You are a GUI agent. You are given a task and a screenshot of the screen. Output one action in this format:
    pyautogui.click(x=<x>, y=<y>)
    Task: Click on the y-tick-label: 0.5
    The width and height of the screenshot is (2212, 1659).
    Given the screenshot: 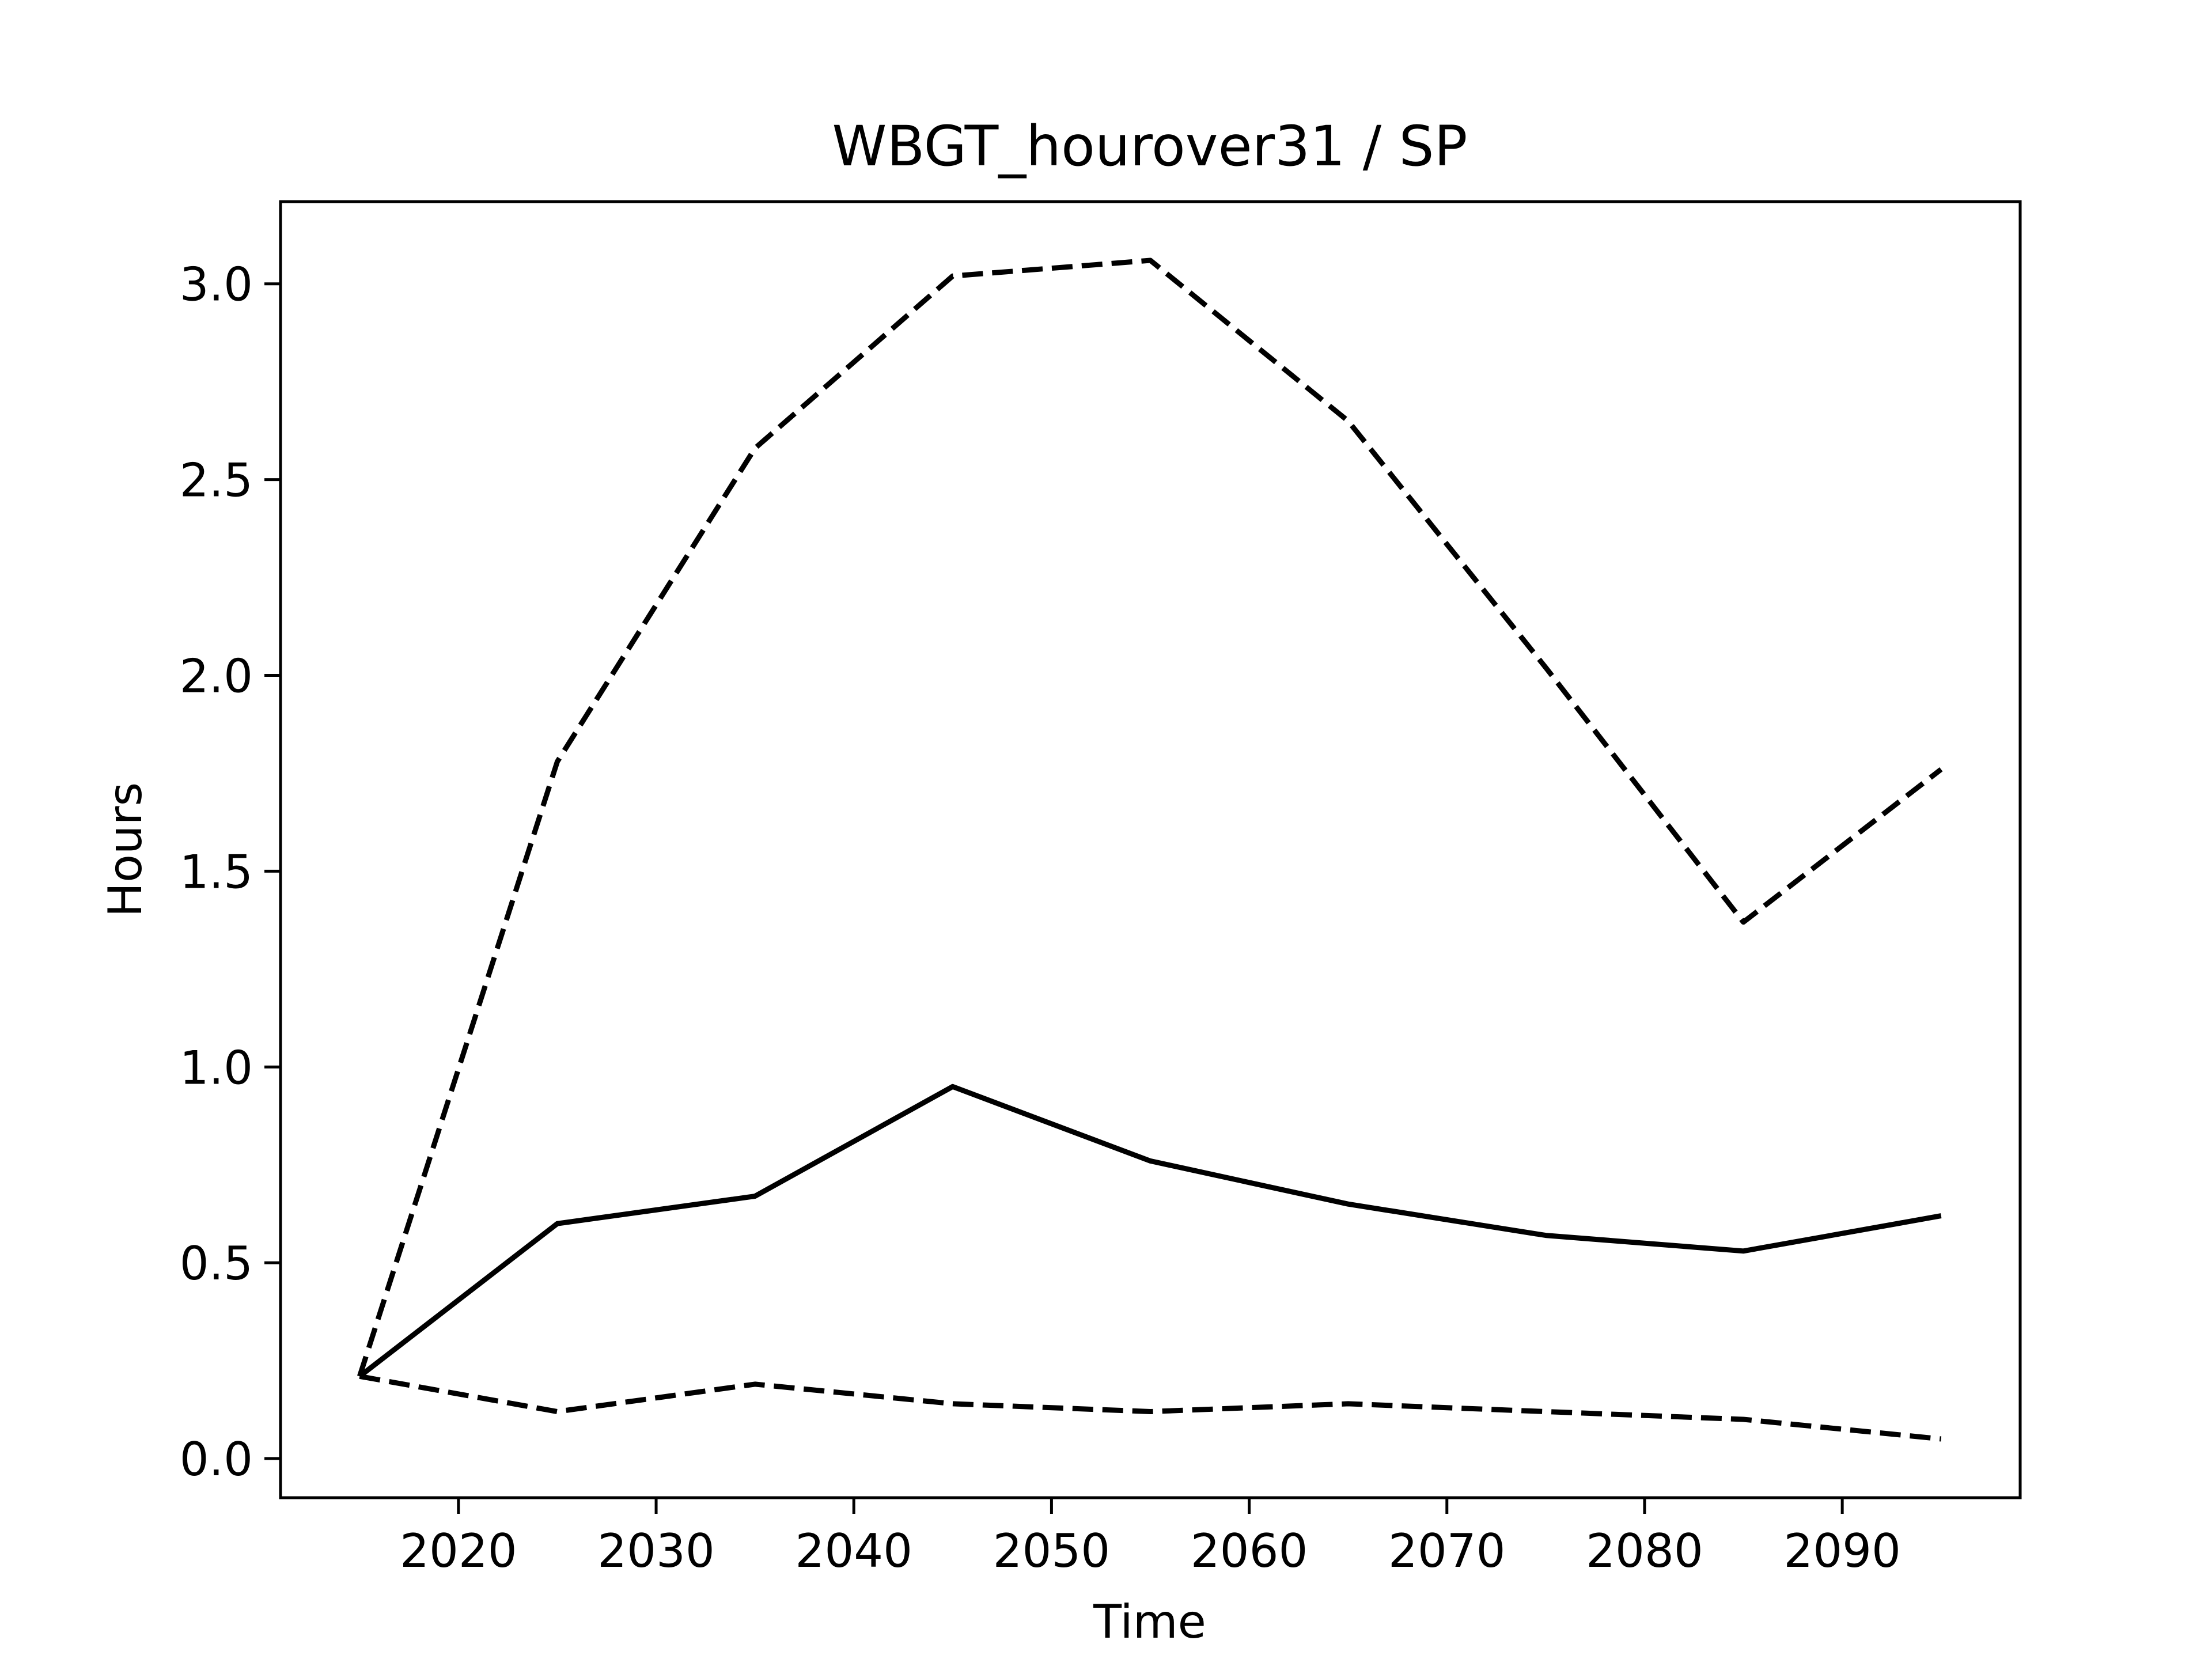 What is the action you would take?
    pyautogui.click(x=216, y=1263)
    